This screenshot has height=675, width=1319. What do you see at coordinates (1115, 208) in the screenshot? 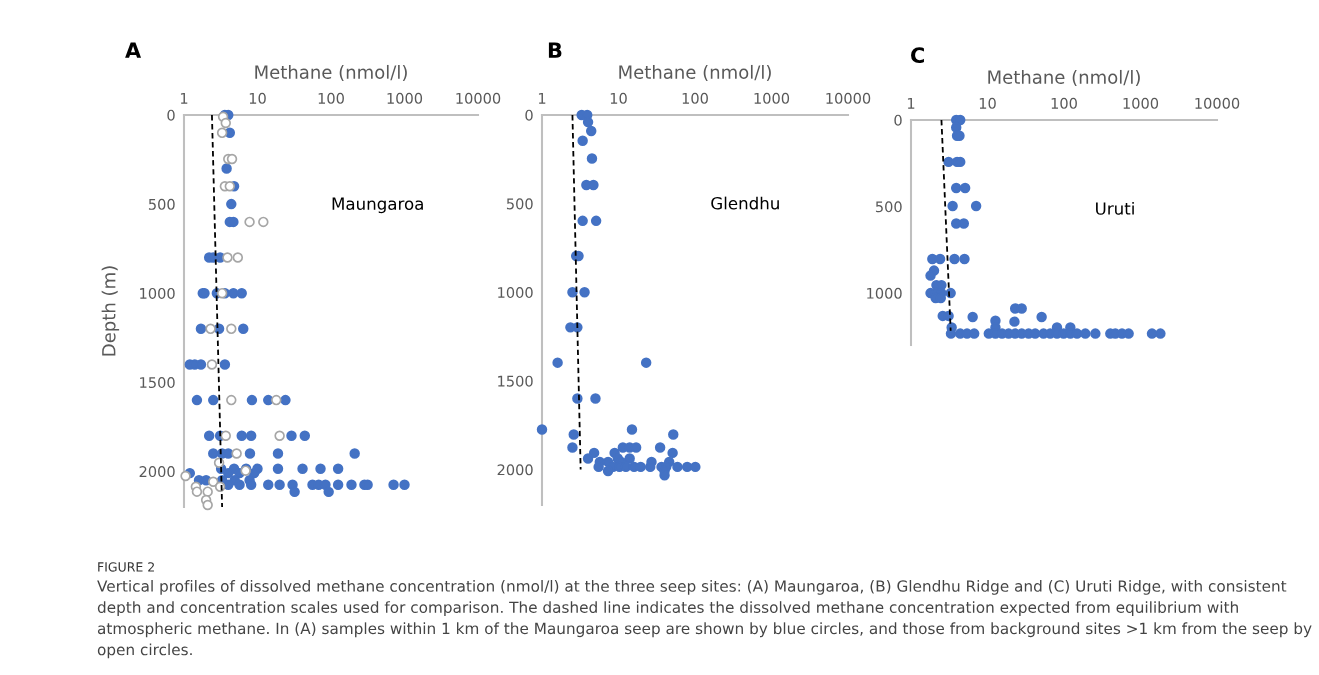
I see `annotation: Uruti` at bounding box center [1115, 208].